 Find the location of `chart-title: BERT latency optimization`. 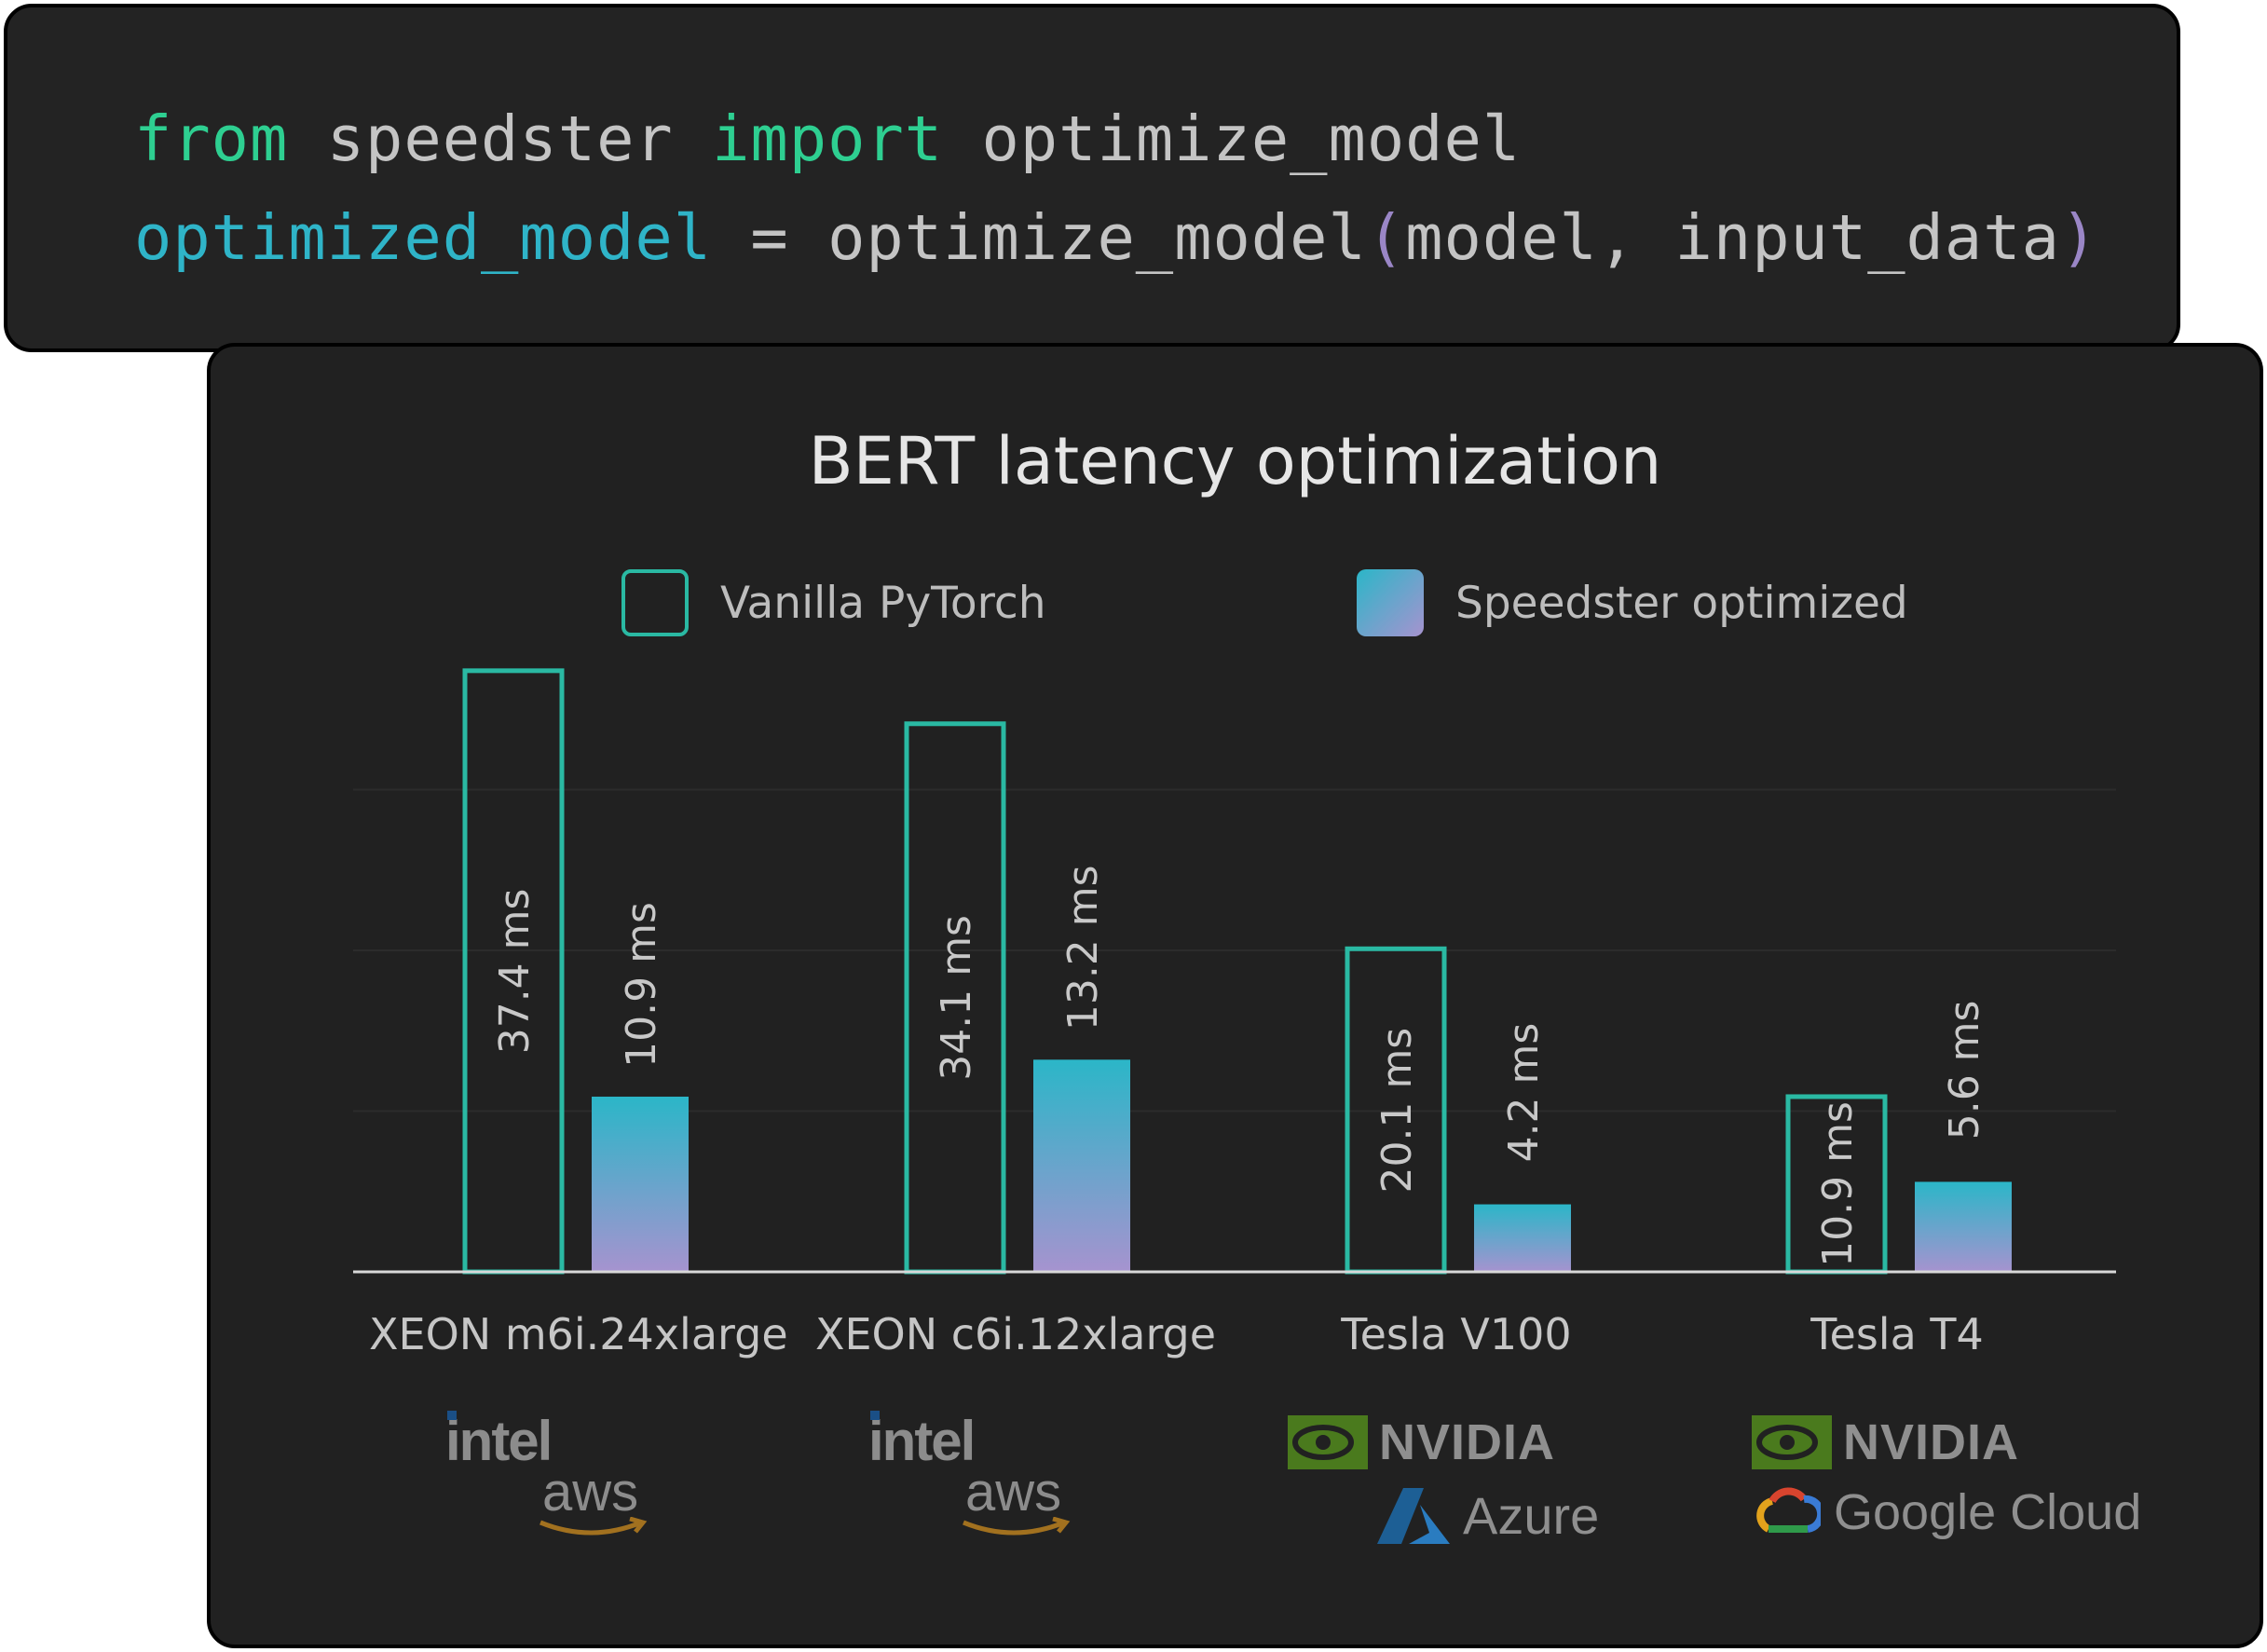

chart-title: BERT latency optimization is located at coordinates (1235, 461).